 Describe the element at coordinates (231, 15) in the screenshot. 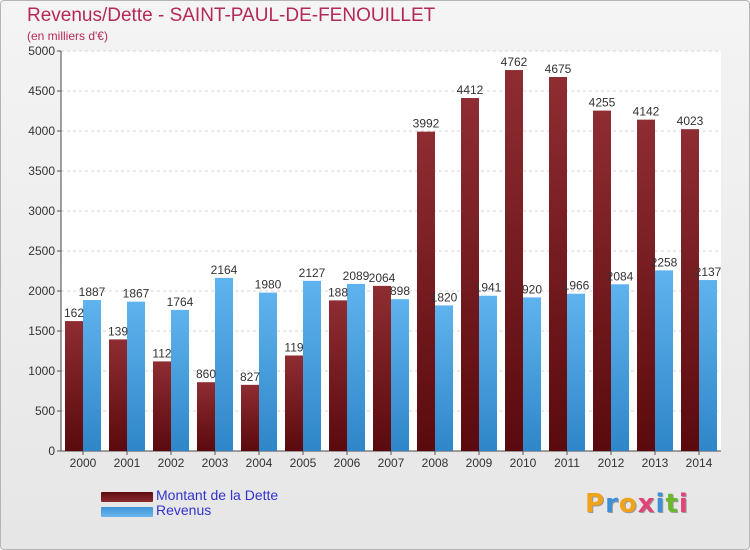

I see `chart-title: Revenus/Dette - SAINT-PAUL-DE-FENOUILLET` at that location.